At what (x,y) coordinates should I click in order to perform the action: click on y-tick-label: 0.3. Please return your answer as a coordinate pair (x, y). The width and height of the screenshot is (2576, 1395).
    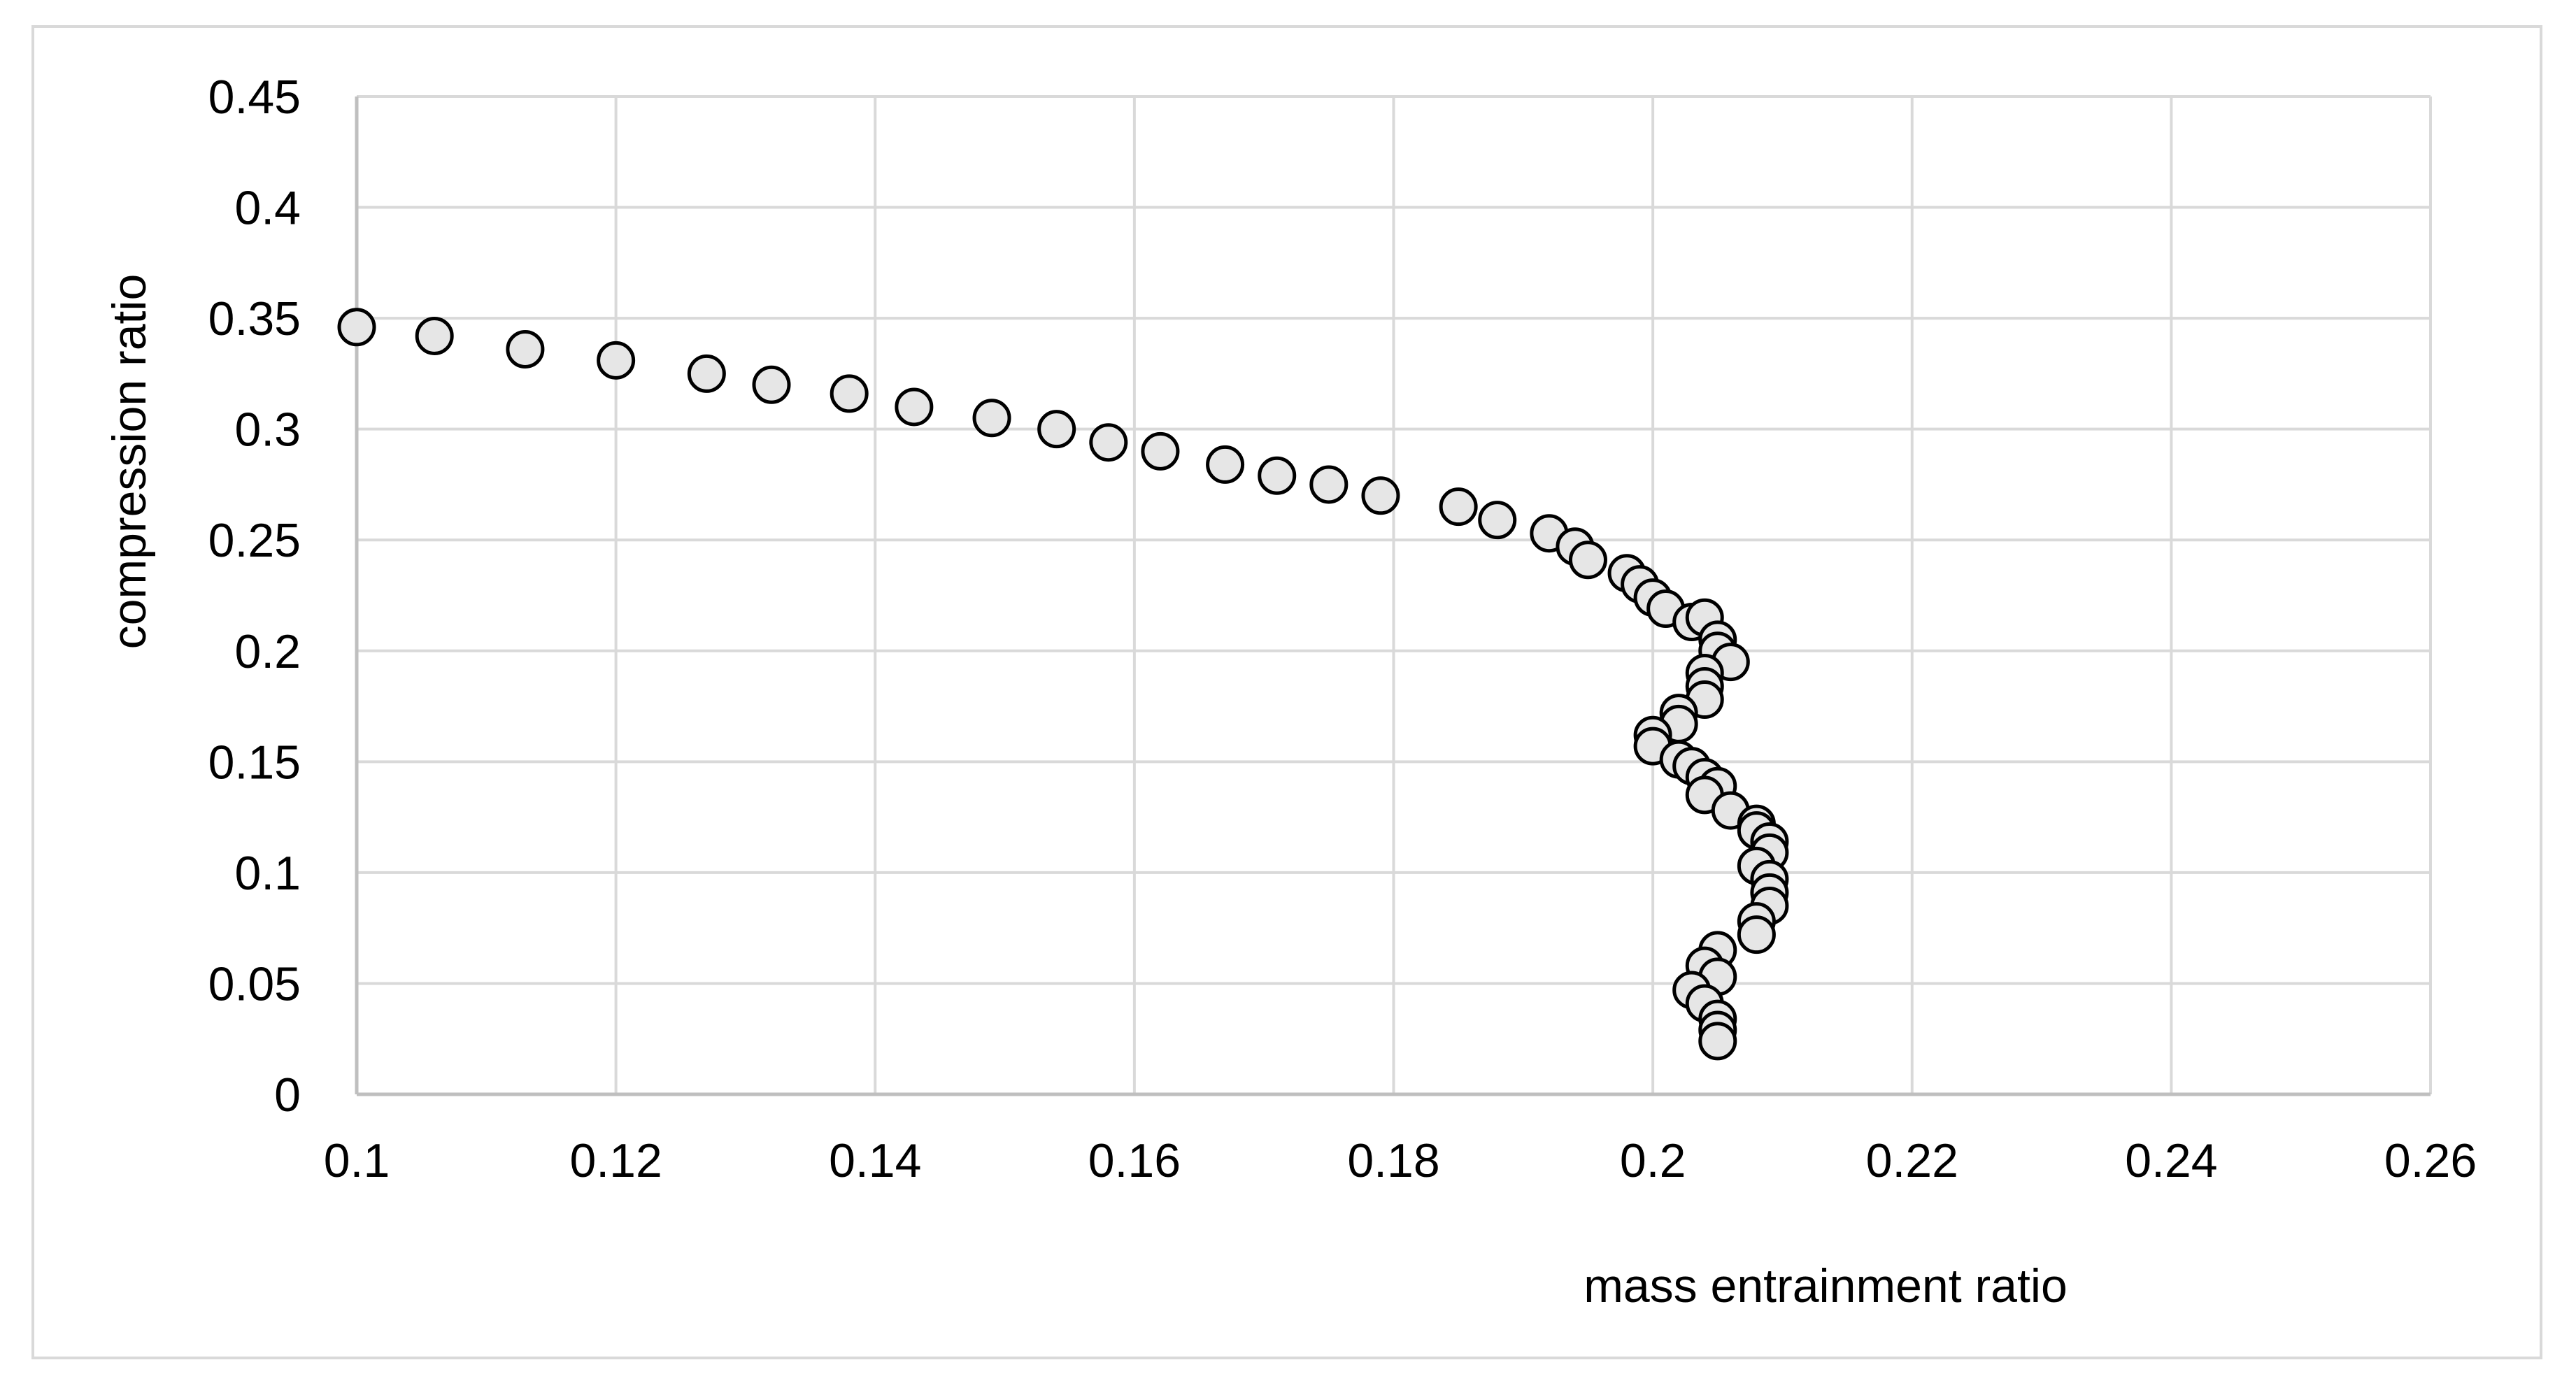
    Looking at the image, I should click on (267, 430).